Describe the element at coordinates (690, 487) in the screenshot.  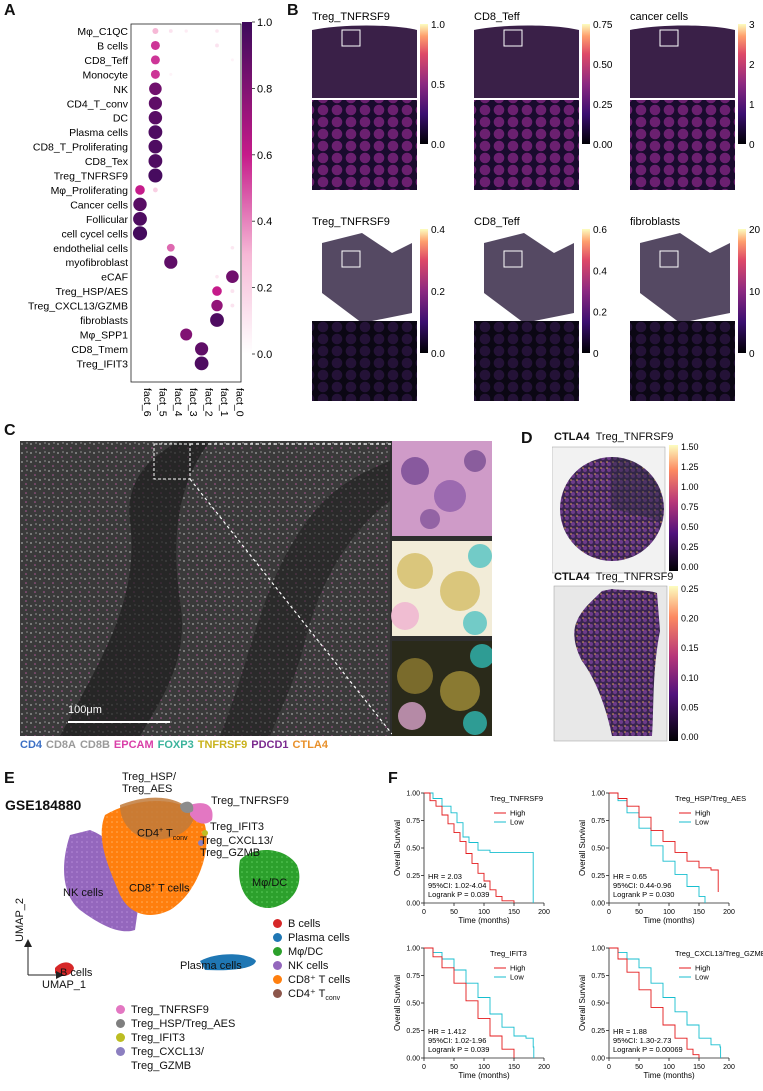
I see `colorbar-tick: 1.00` at that location.